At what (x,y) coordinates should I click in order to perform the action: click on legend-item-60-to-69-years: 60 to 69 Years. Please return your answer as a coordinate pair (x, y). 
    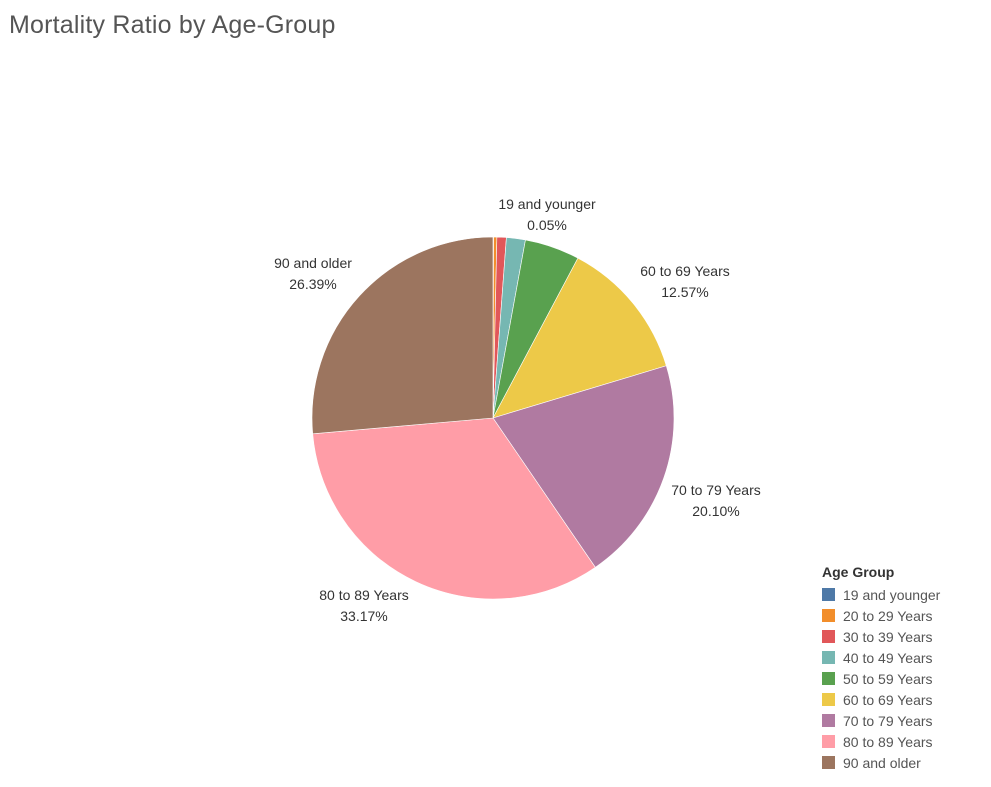
    Looking at the image, I should click on (902, 699).